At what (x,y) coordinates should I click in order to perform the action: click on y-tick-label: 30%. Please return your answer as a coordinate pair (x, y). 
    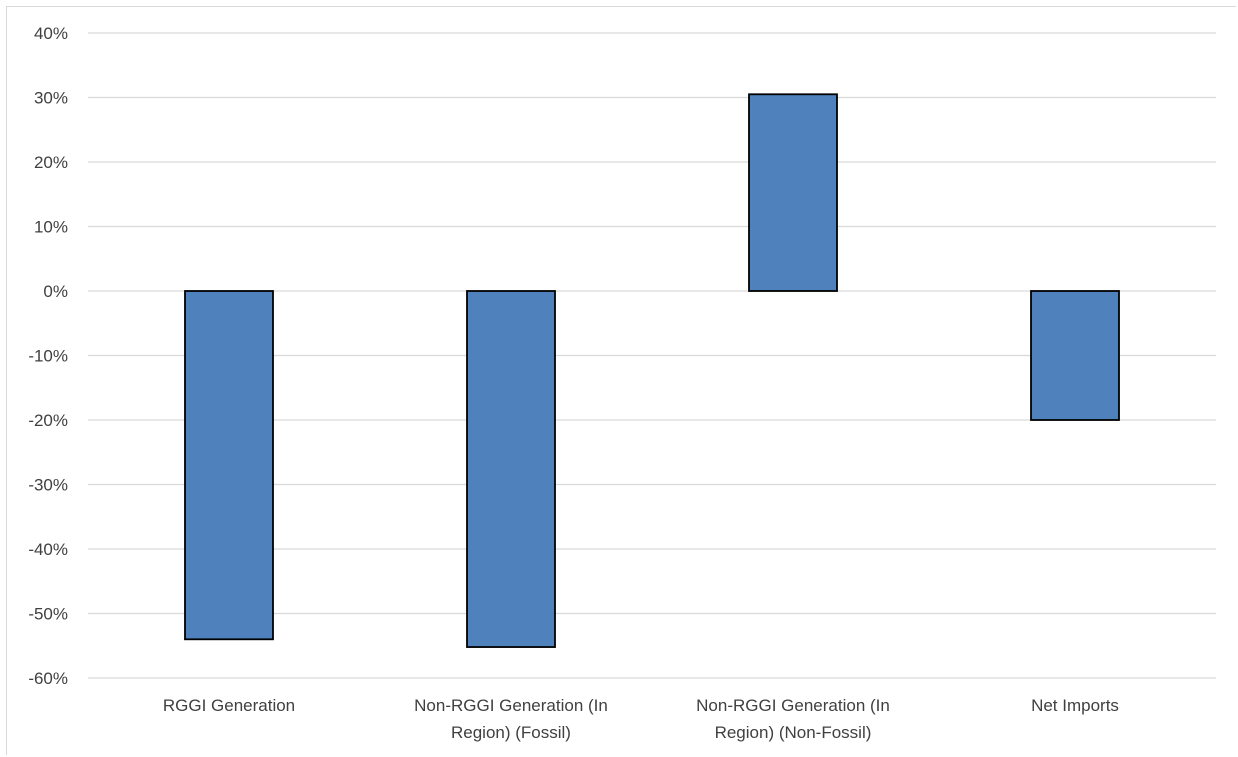
    Looking at the image, I should click on (51, 98).